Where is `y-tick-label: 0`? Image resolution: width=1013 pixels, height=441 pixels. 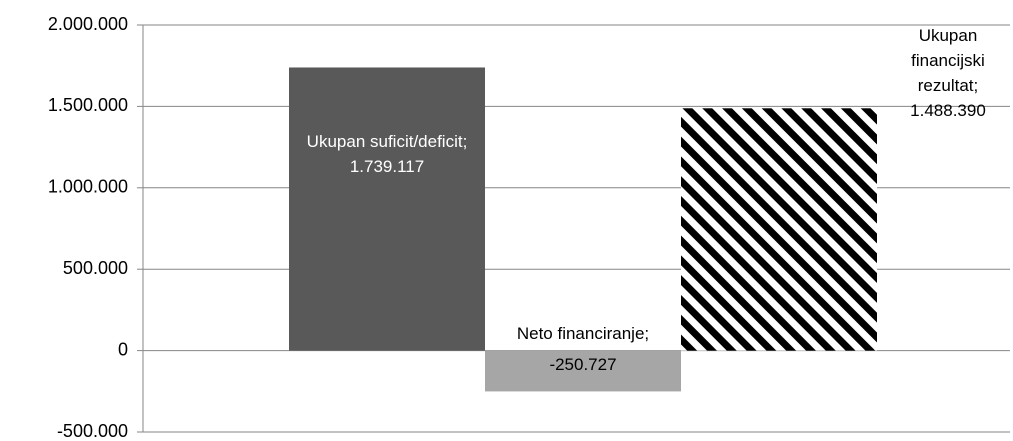
y-tick-label: 0 is located at coordinates (123, 349).